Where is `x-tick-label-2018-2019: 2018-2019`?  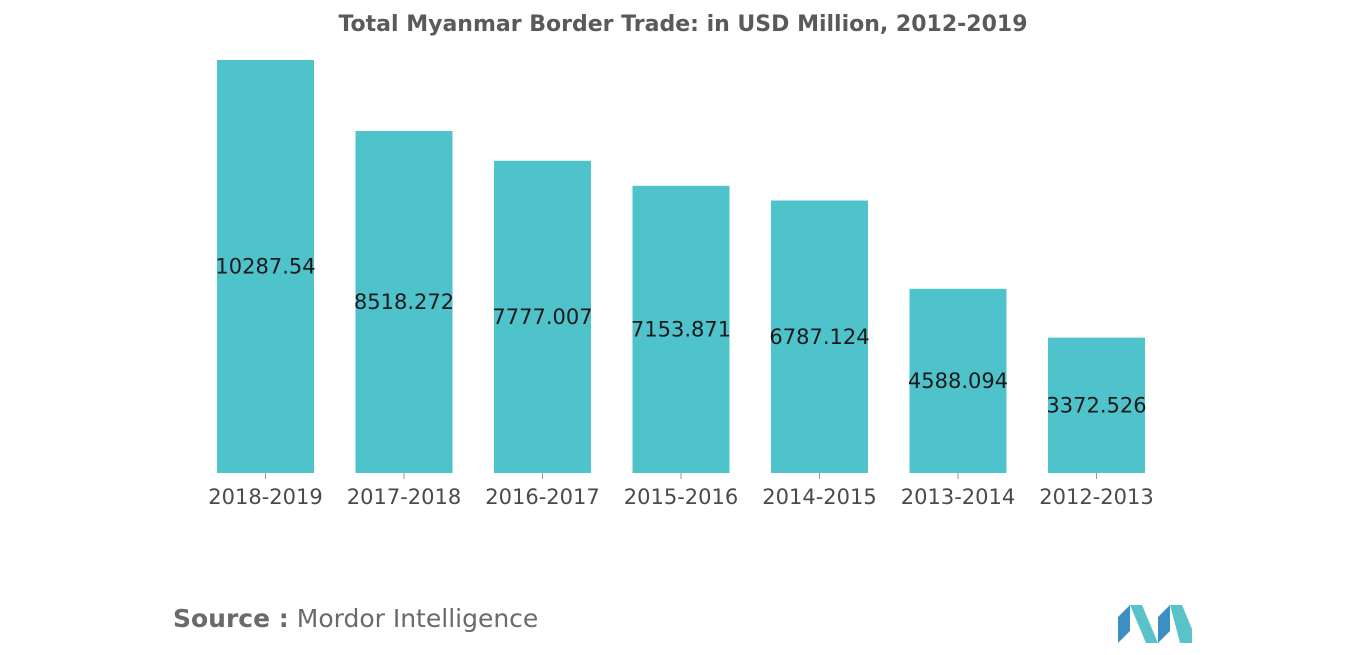 x-tick-label-2018-2019: 2018-2019 is located at coordinates (265, 497).